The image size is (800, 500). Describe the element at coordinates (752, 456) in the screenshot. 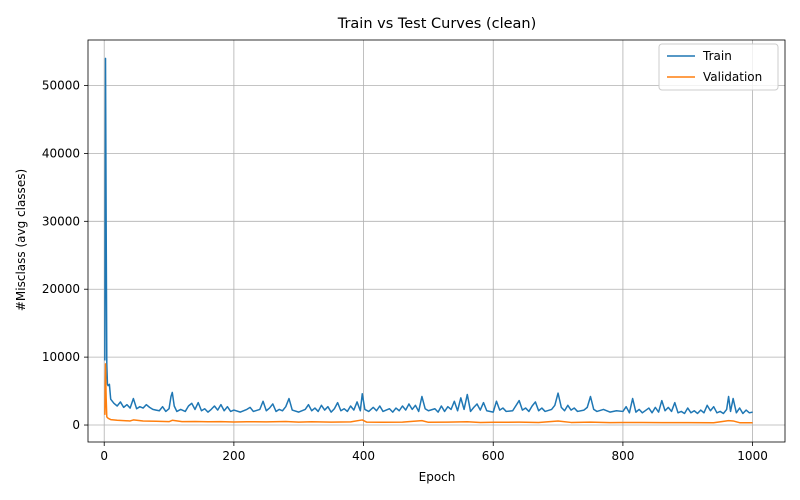

I see `x-tick-label-5: 1000` at that location.